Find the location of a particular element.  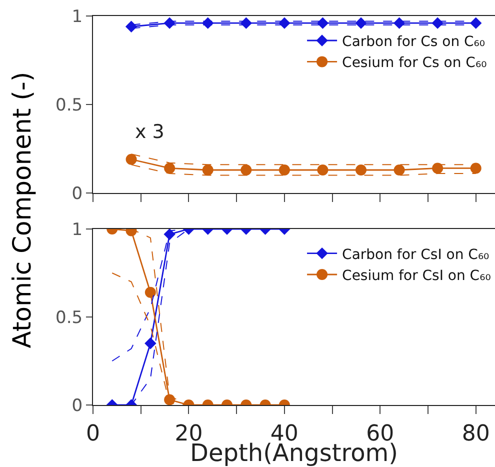

y-axis-title: Atomic Component (-) is located at coordinates (22, 210).